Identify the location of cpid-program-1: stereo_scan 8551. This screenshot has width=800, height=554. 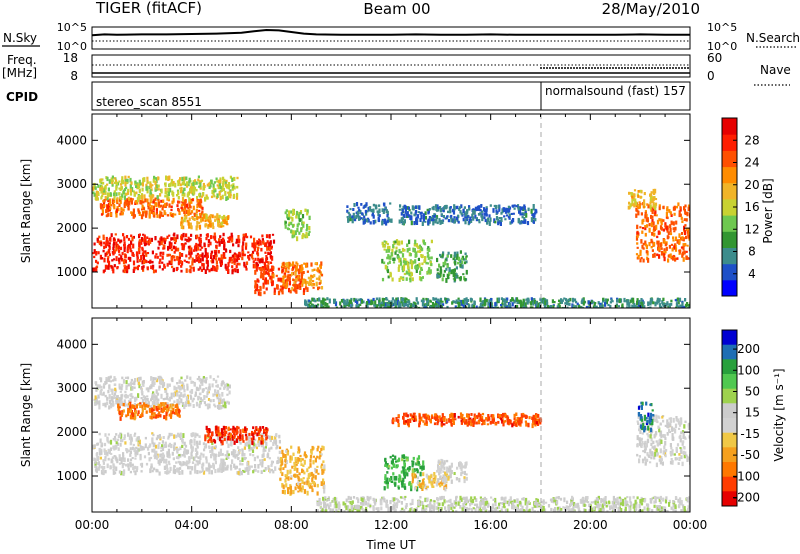
(149, 102).